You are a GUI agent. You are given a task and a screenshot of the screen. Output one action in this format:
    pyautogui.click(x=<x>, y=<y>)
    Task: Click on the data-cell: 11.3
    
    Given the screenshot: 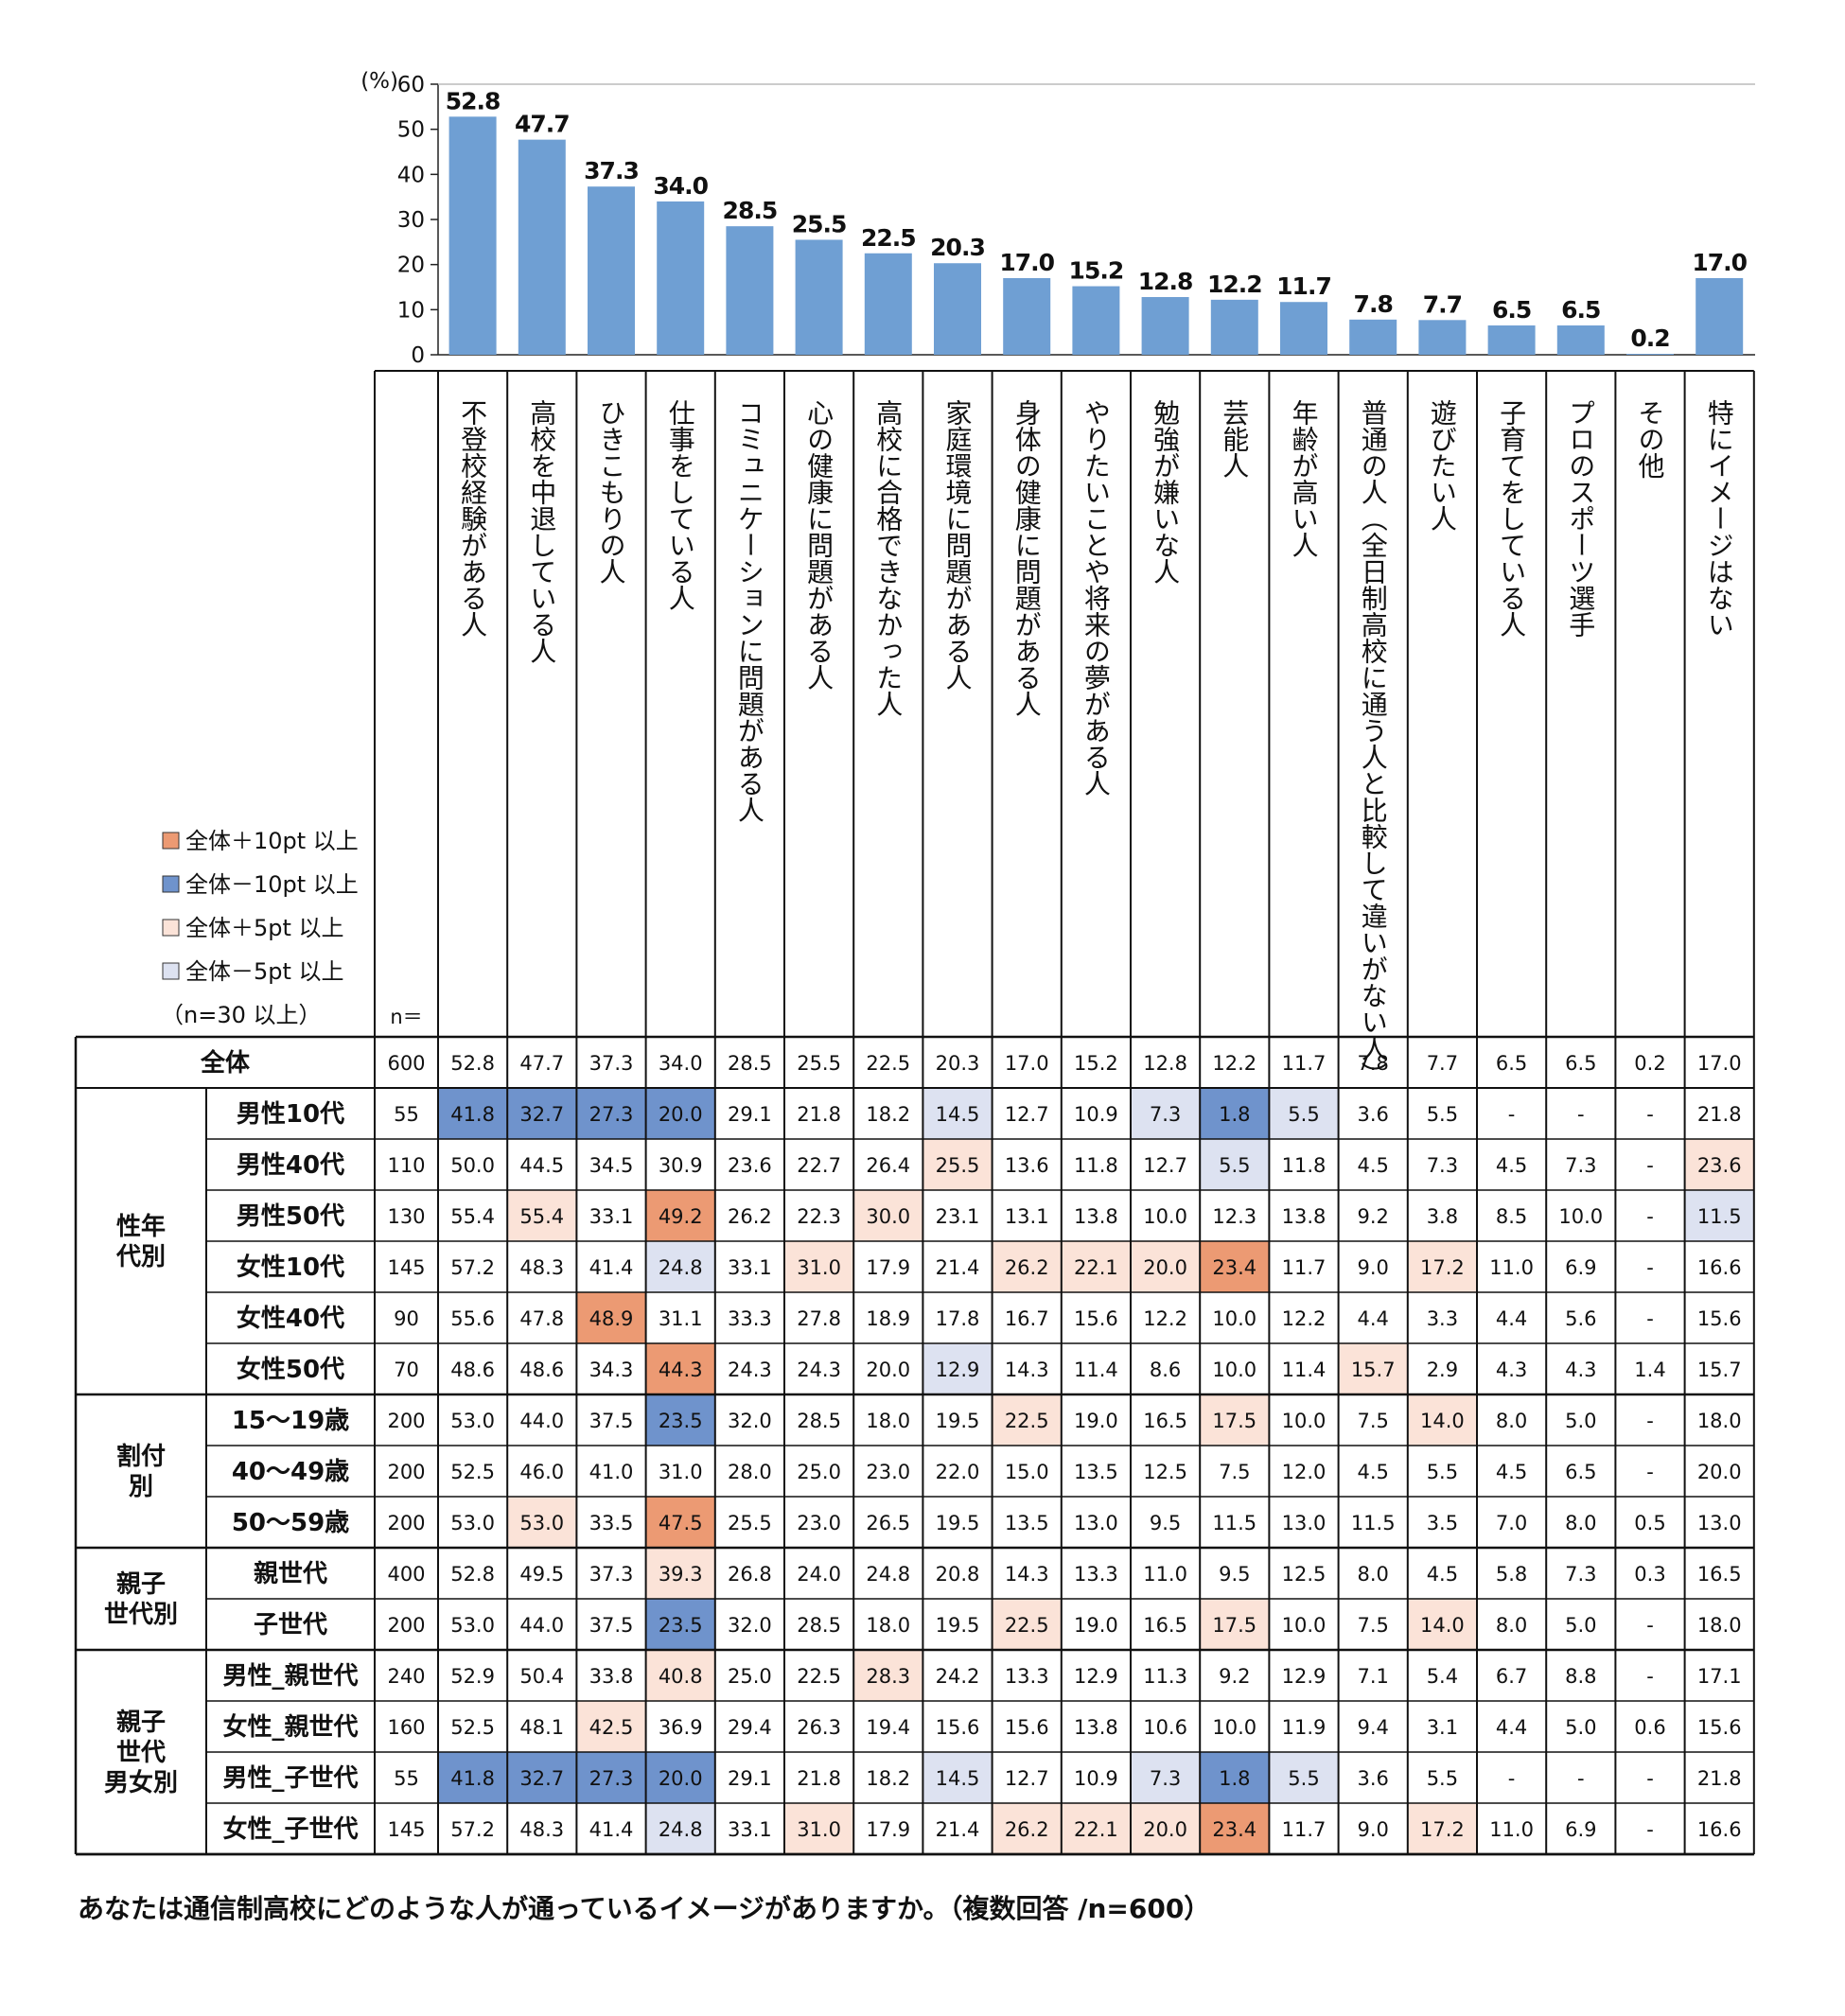 What is the action you would take?
    pyautogui.click(x=1165, y=1676)
    